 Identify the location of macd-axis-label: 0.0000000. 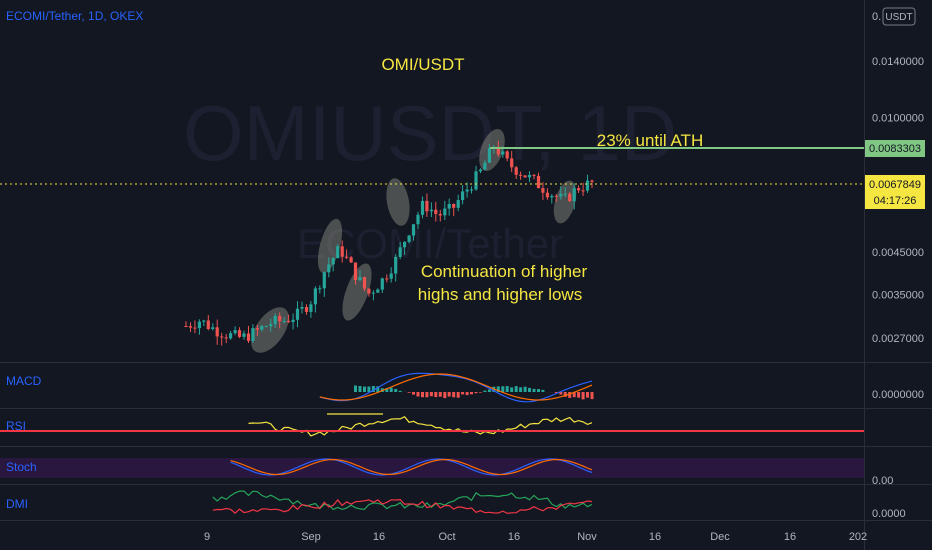
(898, 395).